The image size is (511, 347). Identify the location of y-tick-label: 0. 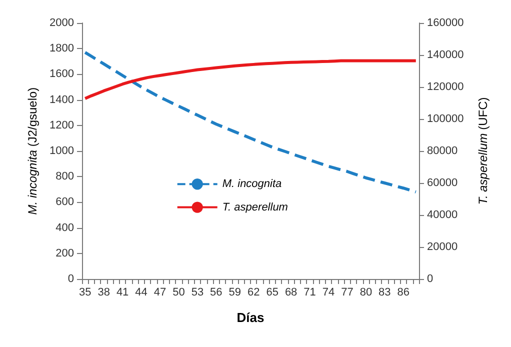
(71, 279).